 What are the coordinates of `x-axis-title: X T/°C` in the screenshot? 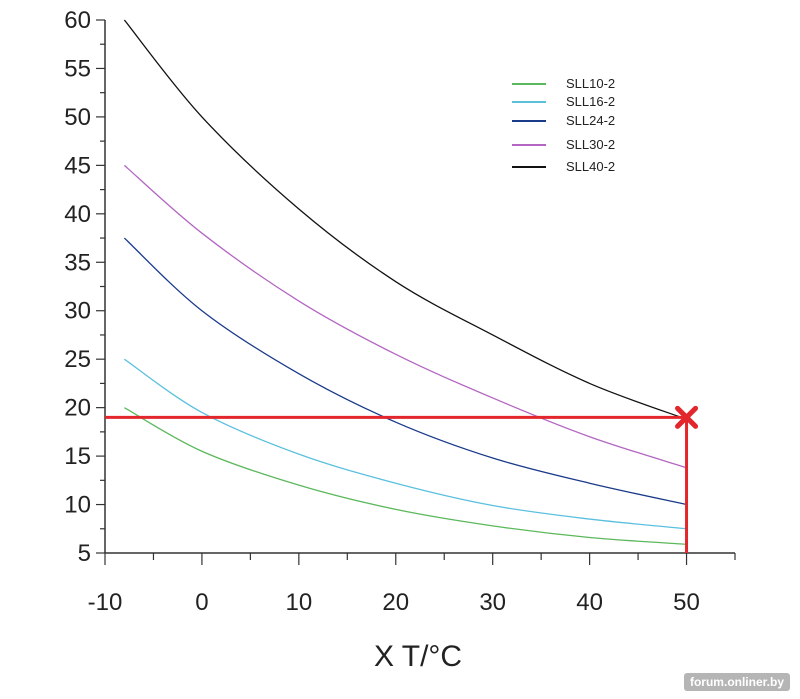 It's located at (418, 656).